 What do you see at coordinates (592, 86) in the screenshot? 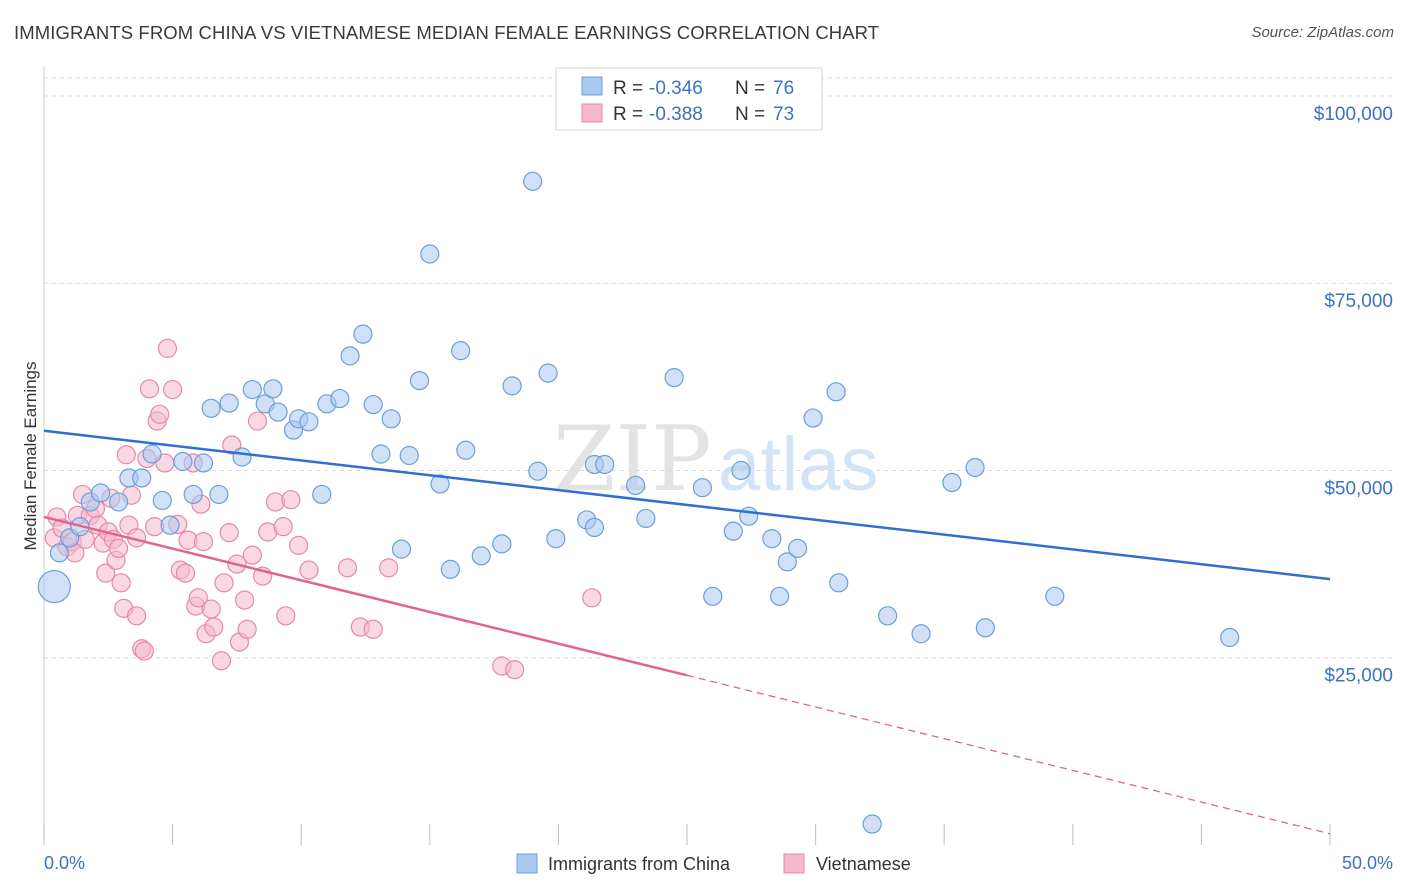
I see `legend-swatch-china` at bounding box center [592, 86].